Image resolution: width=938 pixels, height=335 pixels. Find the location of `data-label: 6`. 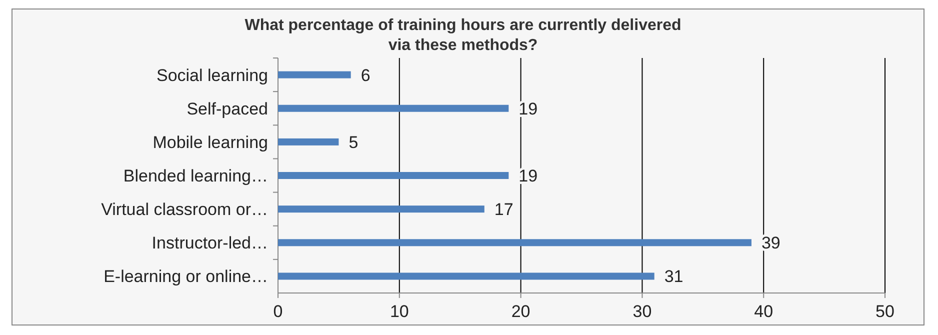

data-label: 6 is located at coordinates (365, 75).